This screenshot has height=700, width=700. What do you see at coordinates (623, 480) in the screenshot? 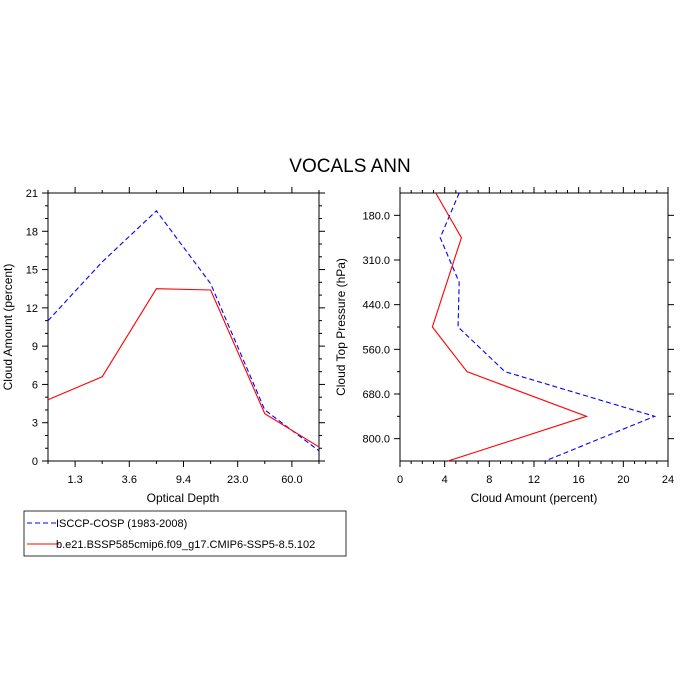
I see `right-x-tick-label: 20` at bounding box center [623, 480].